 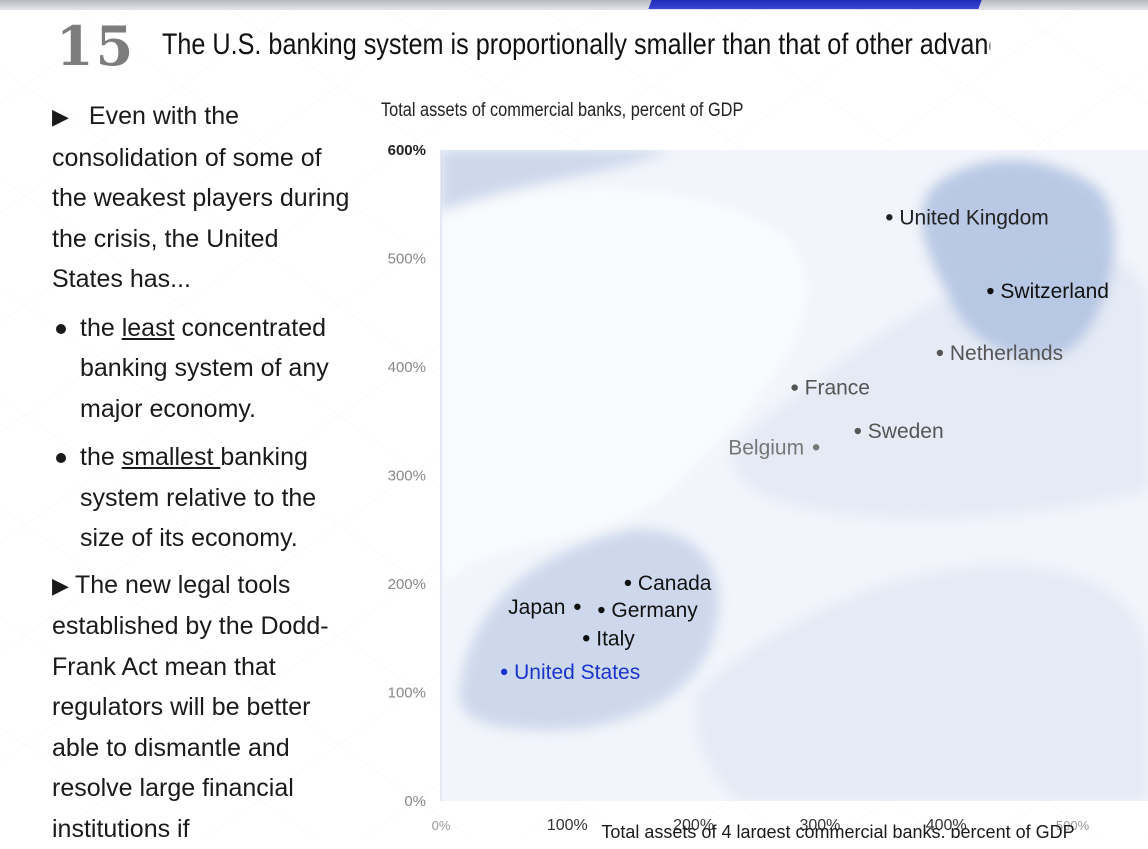 I want to click on point-label: Italy, so click(x=615, y=638).